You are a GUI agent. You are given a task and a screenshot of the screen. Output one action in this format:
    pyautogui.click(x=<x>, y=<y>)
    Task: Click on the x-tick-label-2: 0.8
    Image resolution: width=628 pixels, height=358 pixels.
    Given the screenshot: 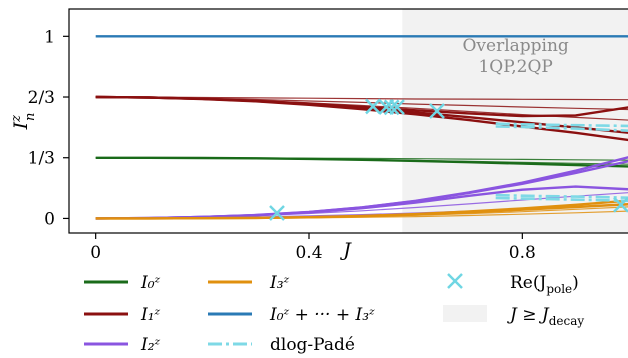 What is the action you would take?
    pyautogui.click(x=522, y=253)
    